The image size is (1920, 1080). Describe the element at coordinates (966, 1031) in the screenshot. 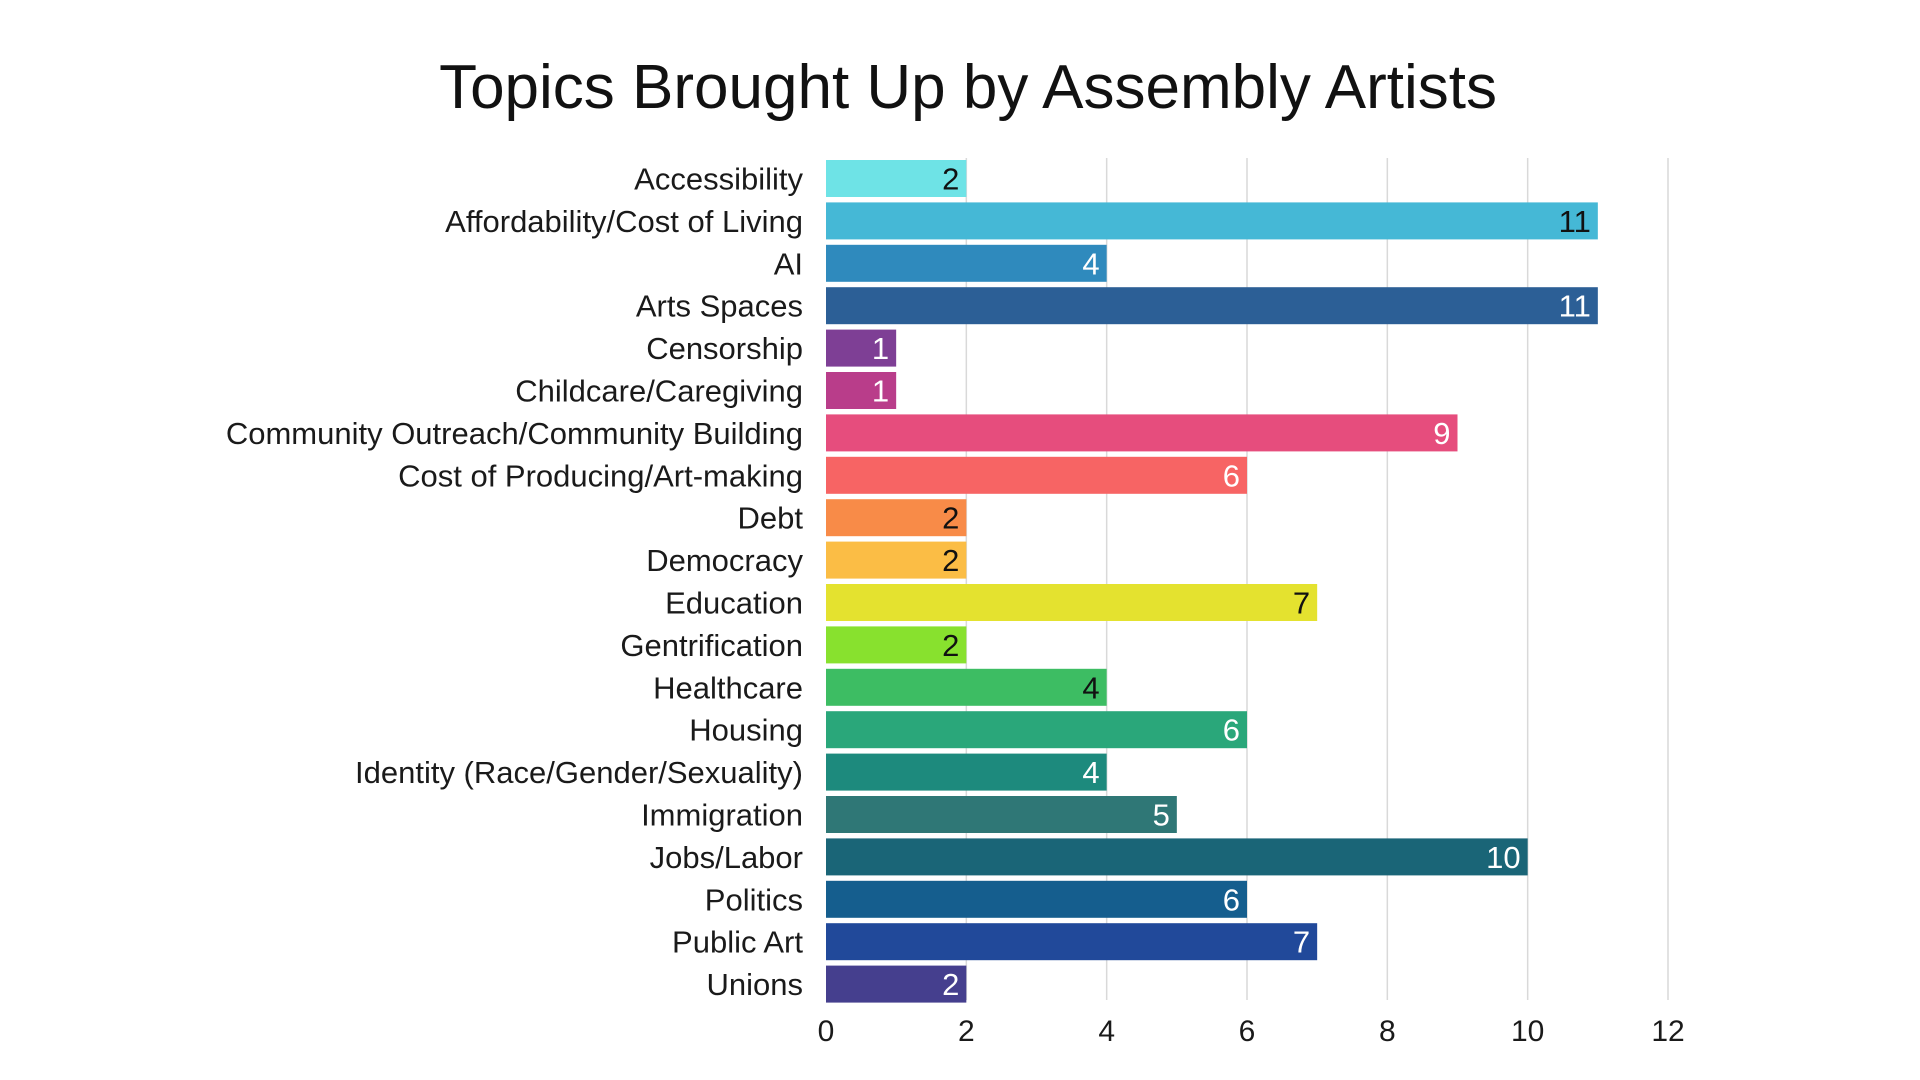

I see `x-tick-label: 2` at that location.